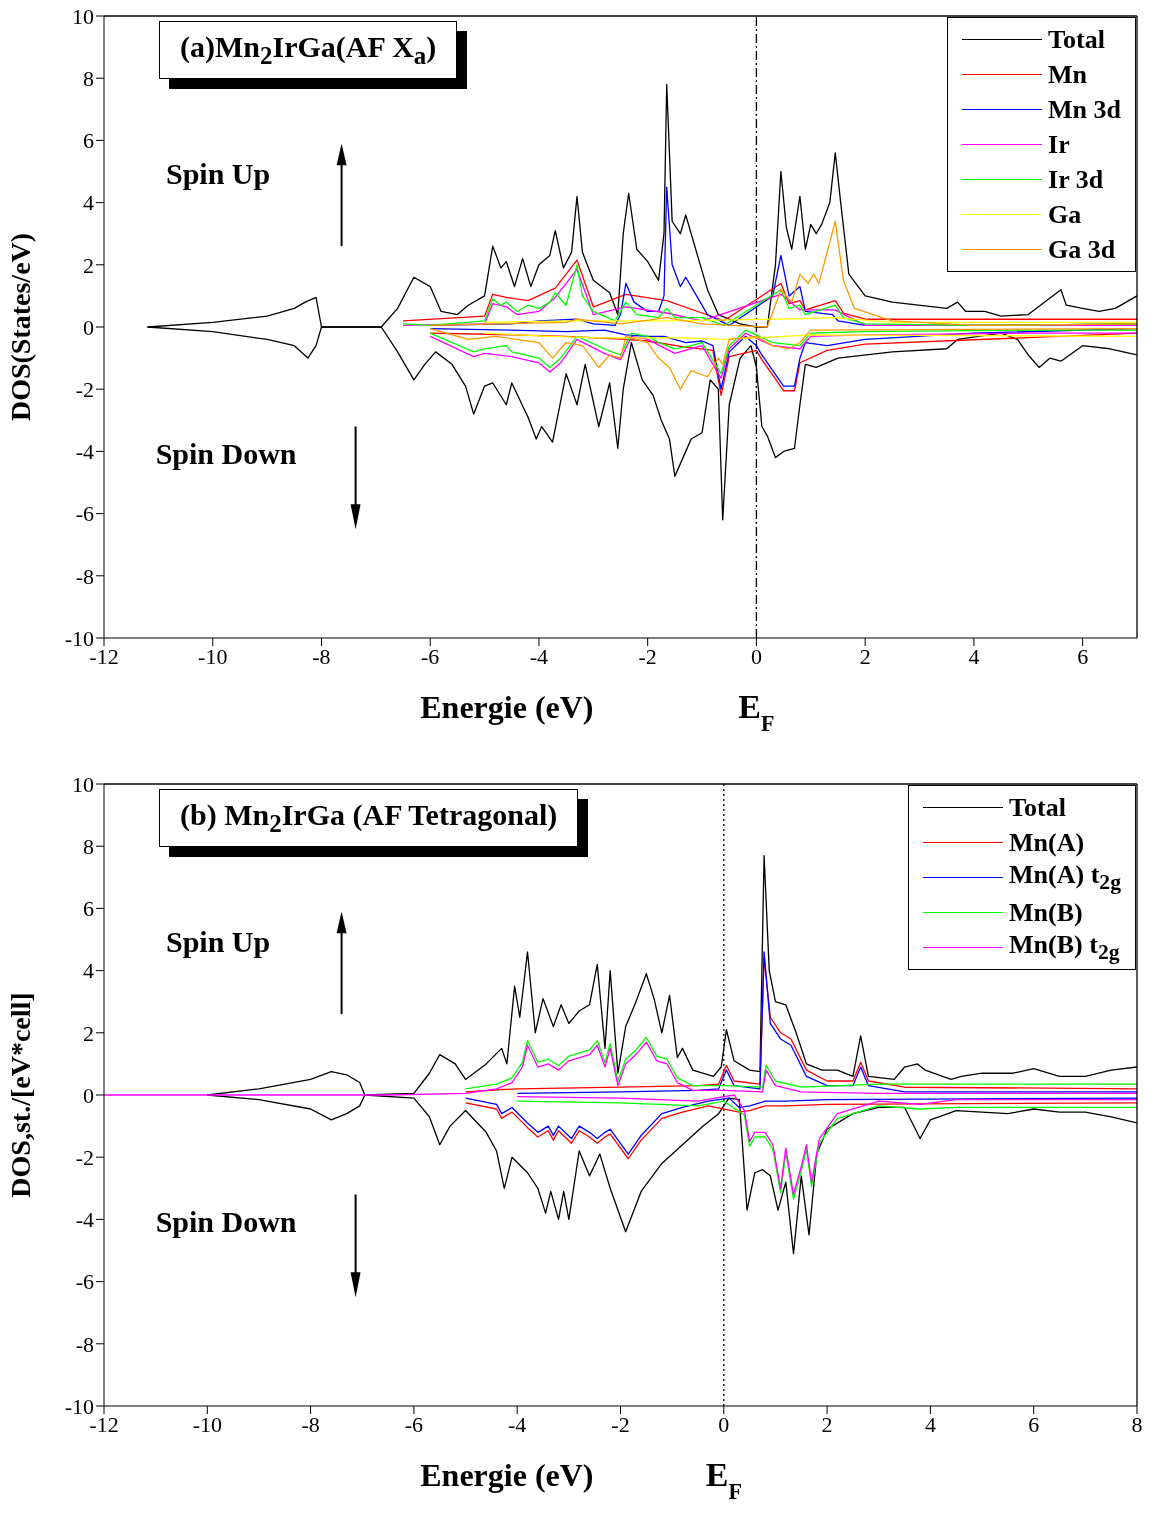 This screenshot has width=1157, height=1530. What do you see at coordinates (1047, 842) in the screenshot?
I see `legend-label: Mn(A)` at bounding box center [1047, 842].